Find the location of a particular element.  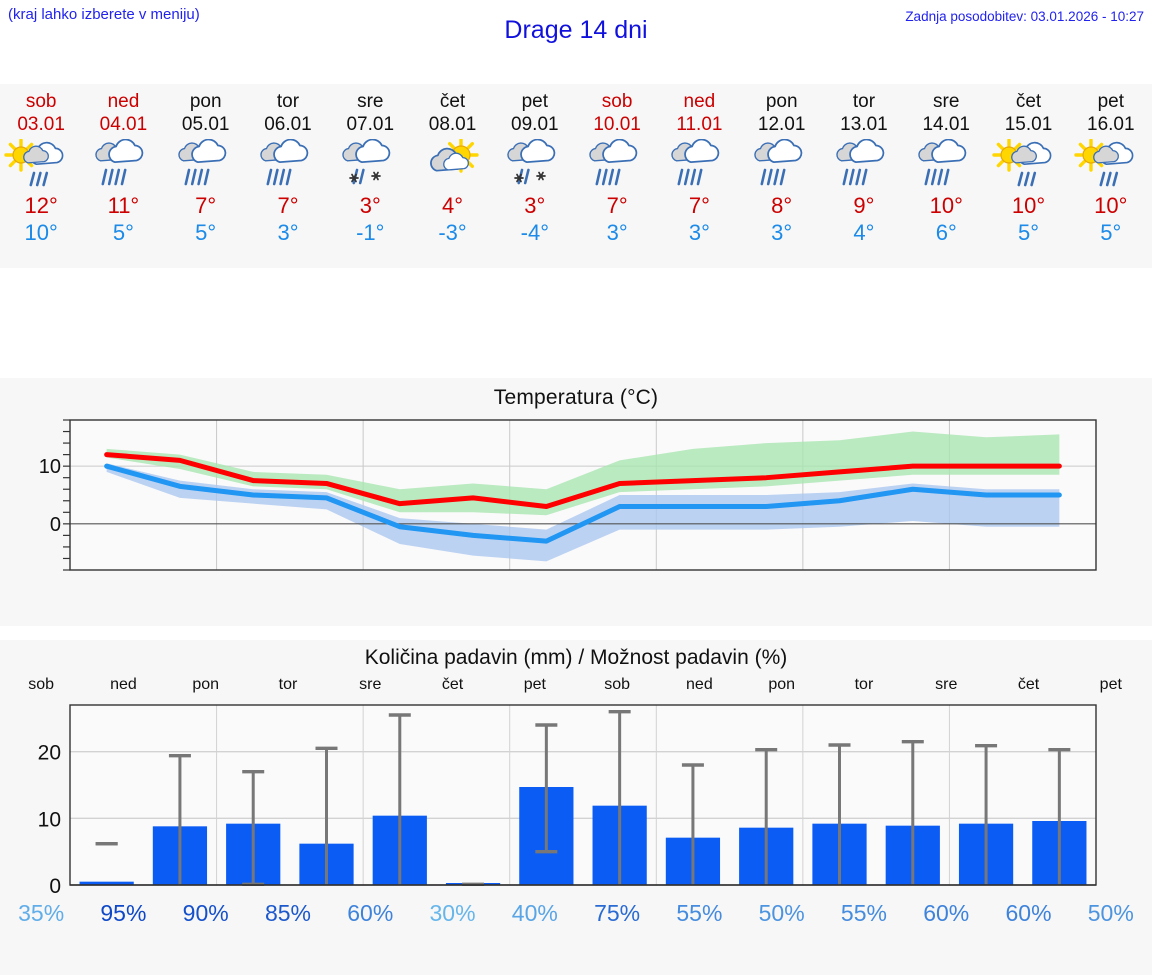

forecast-temp-max: 12° is located at coordinates (41, 205).